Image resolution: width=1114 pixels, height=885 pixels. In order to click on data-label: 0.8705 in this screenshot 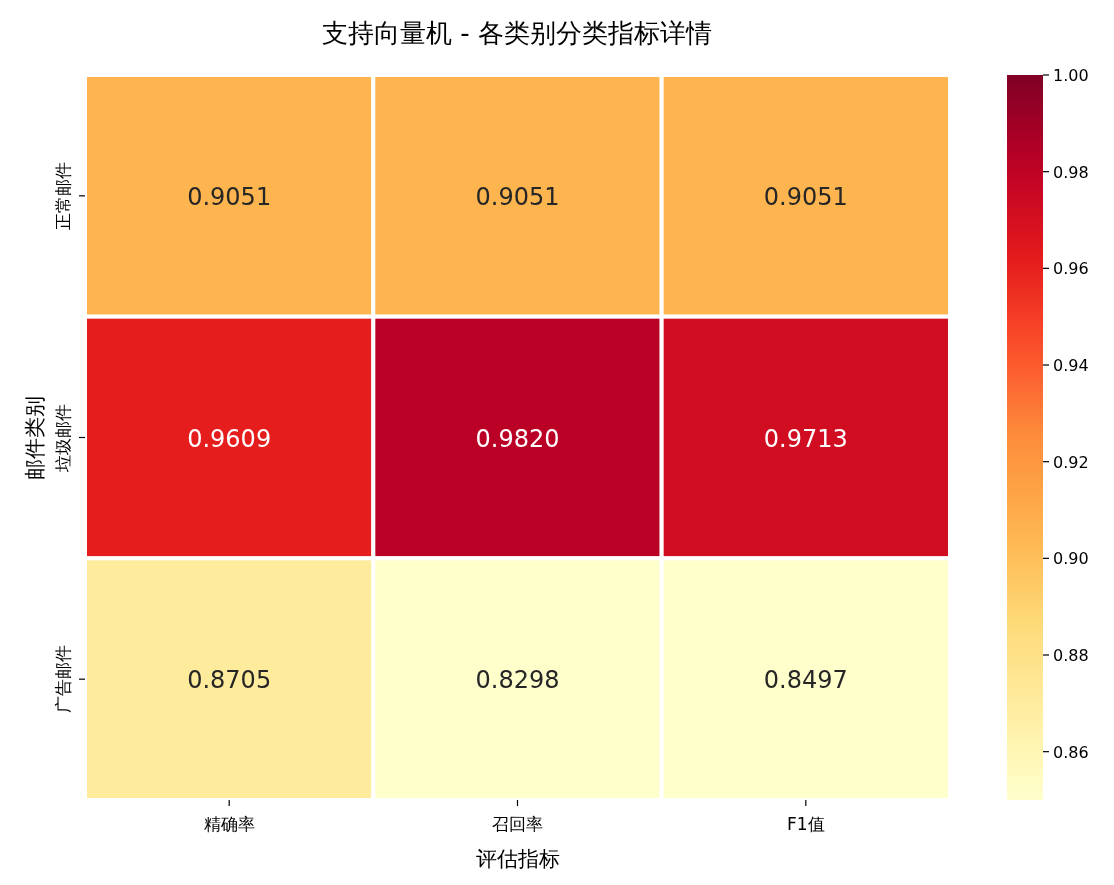, I will do `click(229, 680)`.